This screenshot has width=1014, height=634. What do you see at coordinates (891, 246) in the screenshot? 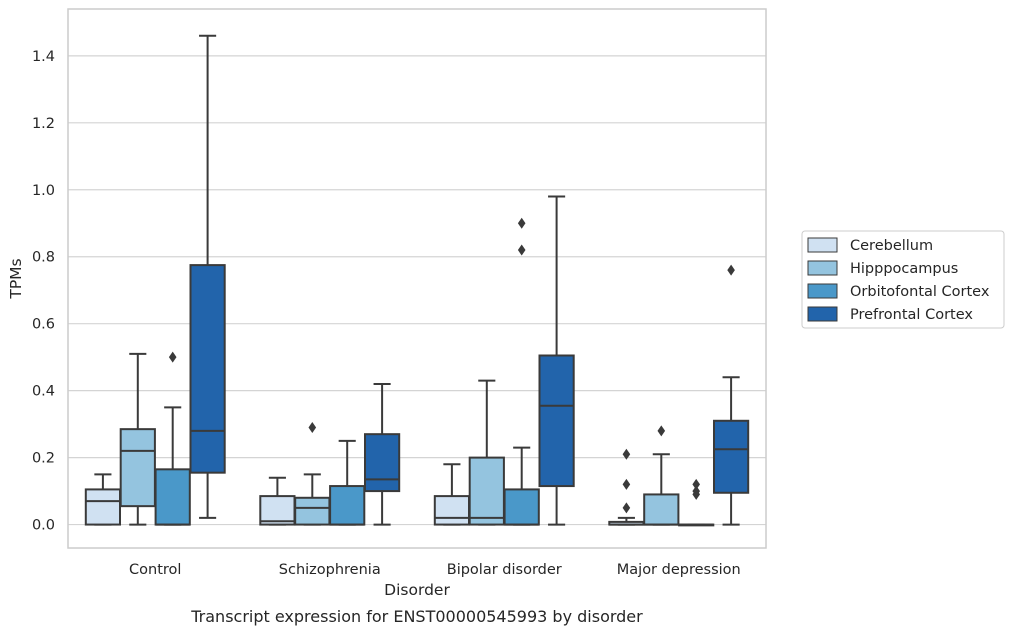
I see `legend-label: Cerebellum` at bounding box center [891, 246].